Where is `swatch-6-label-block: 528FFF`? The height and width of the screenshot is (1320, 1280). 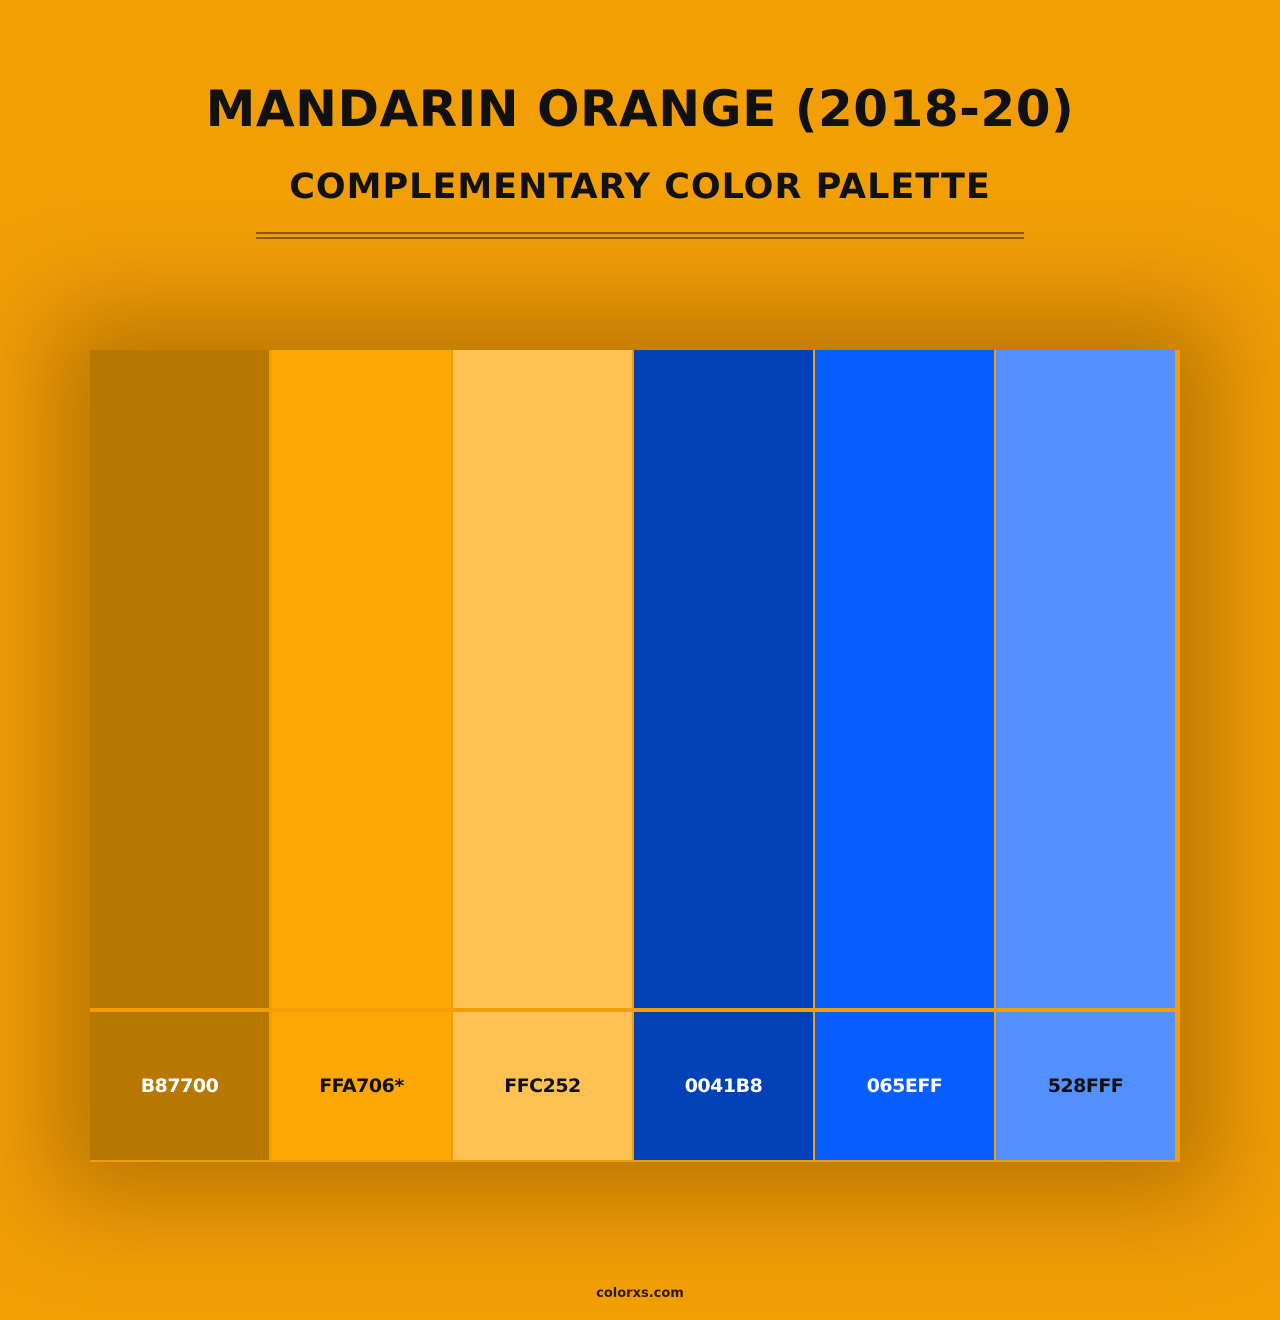 swatch-6-label-block: 528FFF is located at coordinates (1085, 1086).